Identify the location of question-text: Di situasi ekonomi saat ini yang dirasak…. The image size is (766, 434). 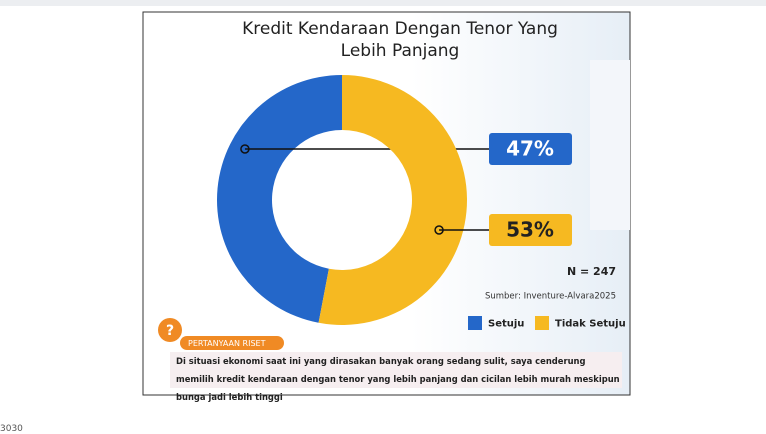
(396, 377).